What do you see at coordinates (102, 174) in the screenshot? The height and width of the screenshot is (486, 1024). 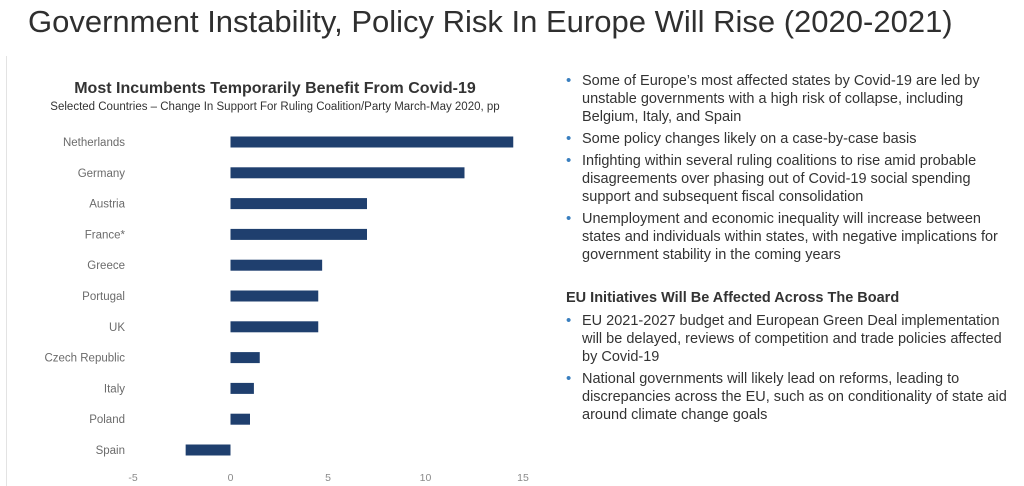 I see `category-label: Germany` at bounding box center [102, 174].